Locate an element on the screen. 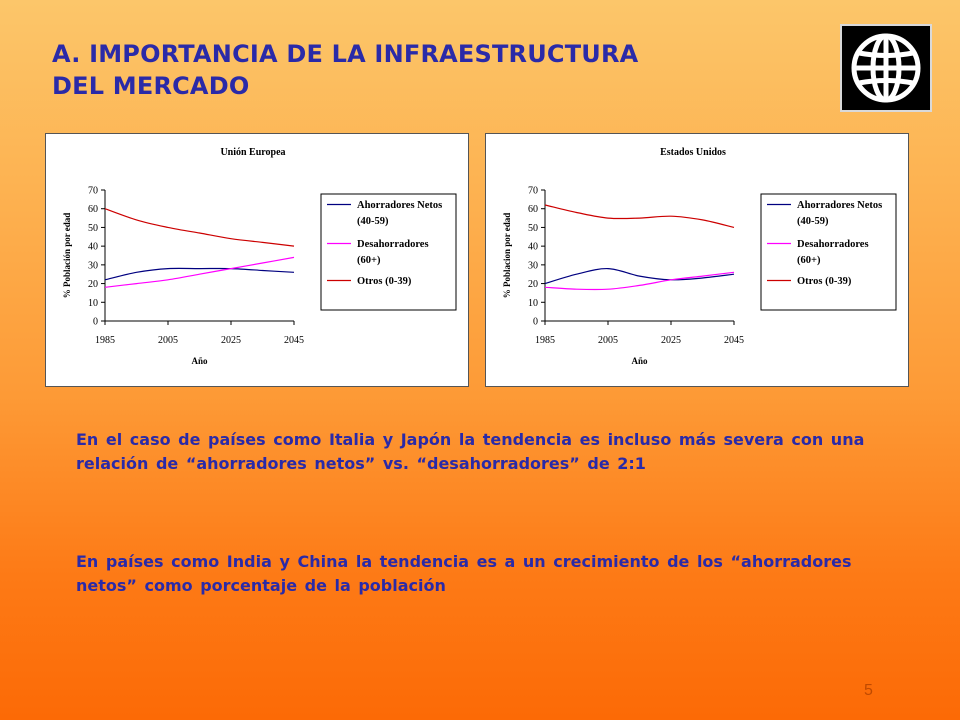 Image resolution: width=960 pixels, height=720 pixels. globe-grid-icon is located at coordinates (886, 68).